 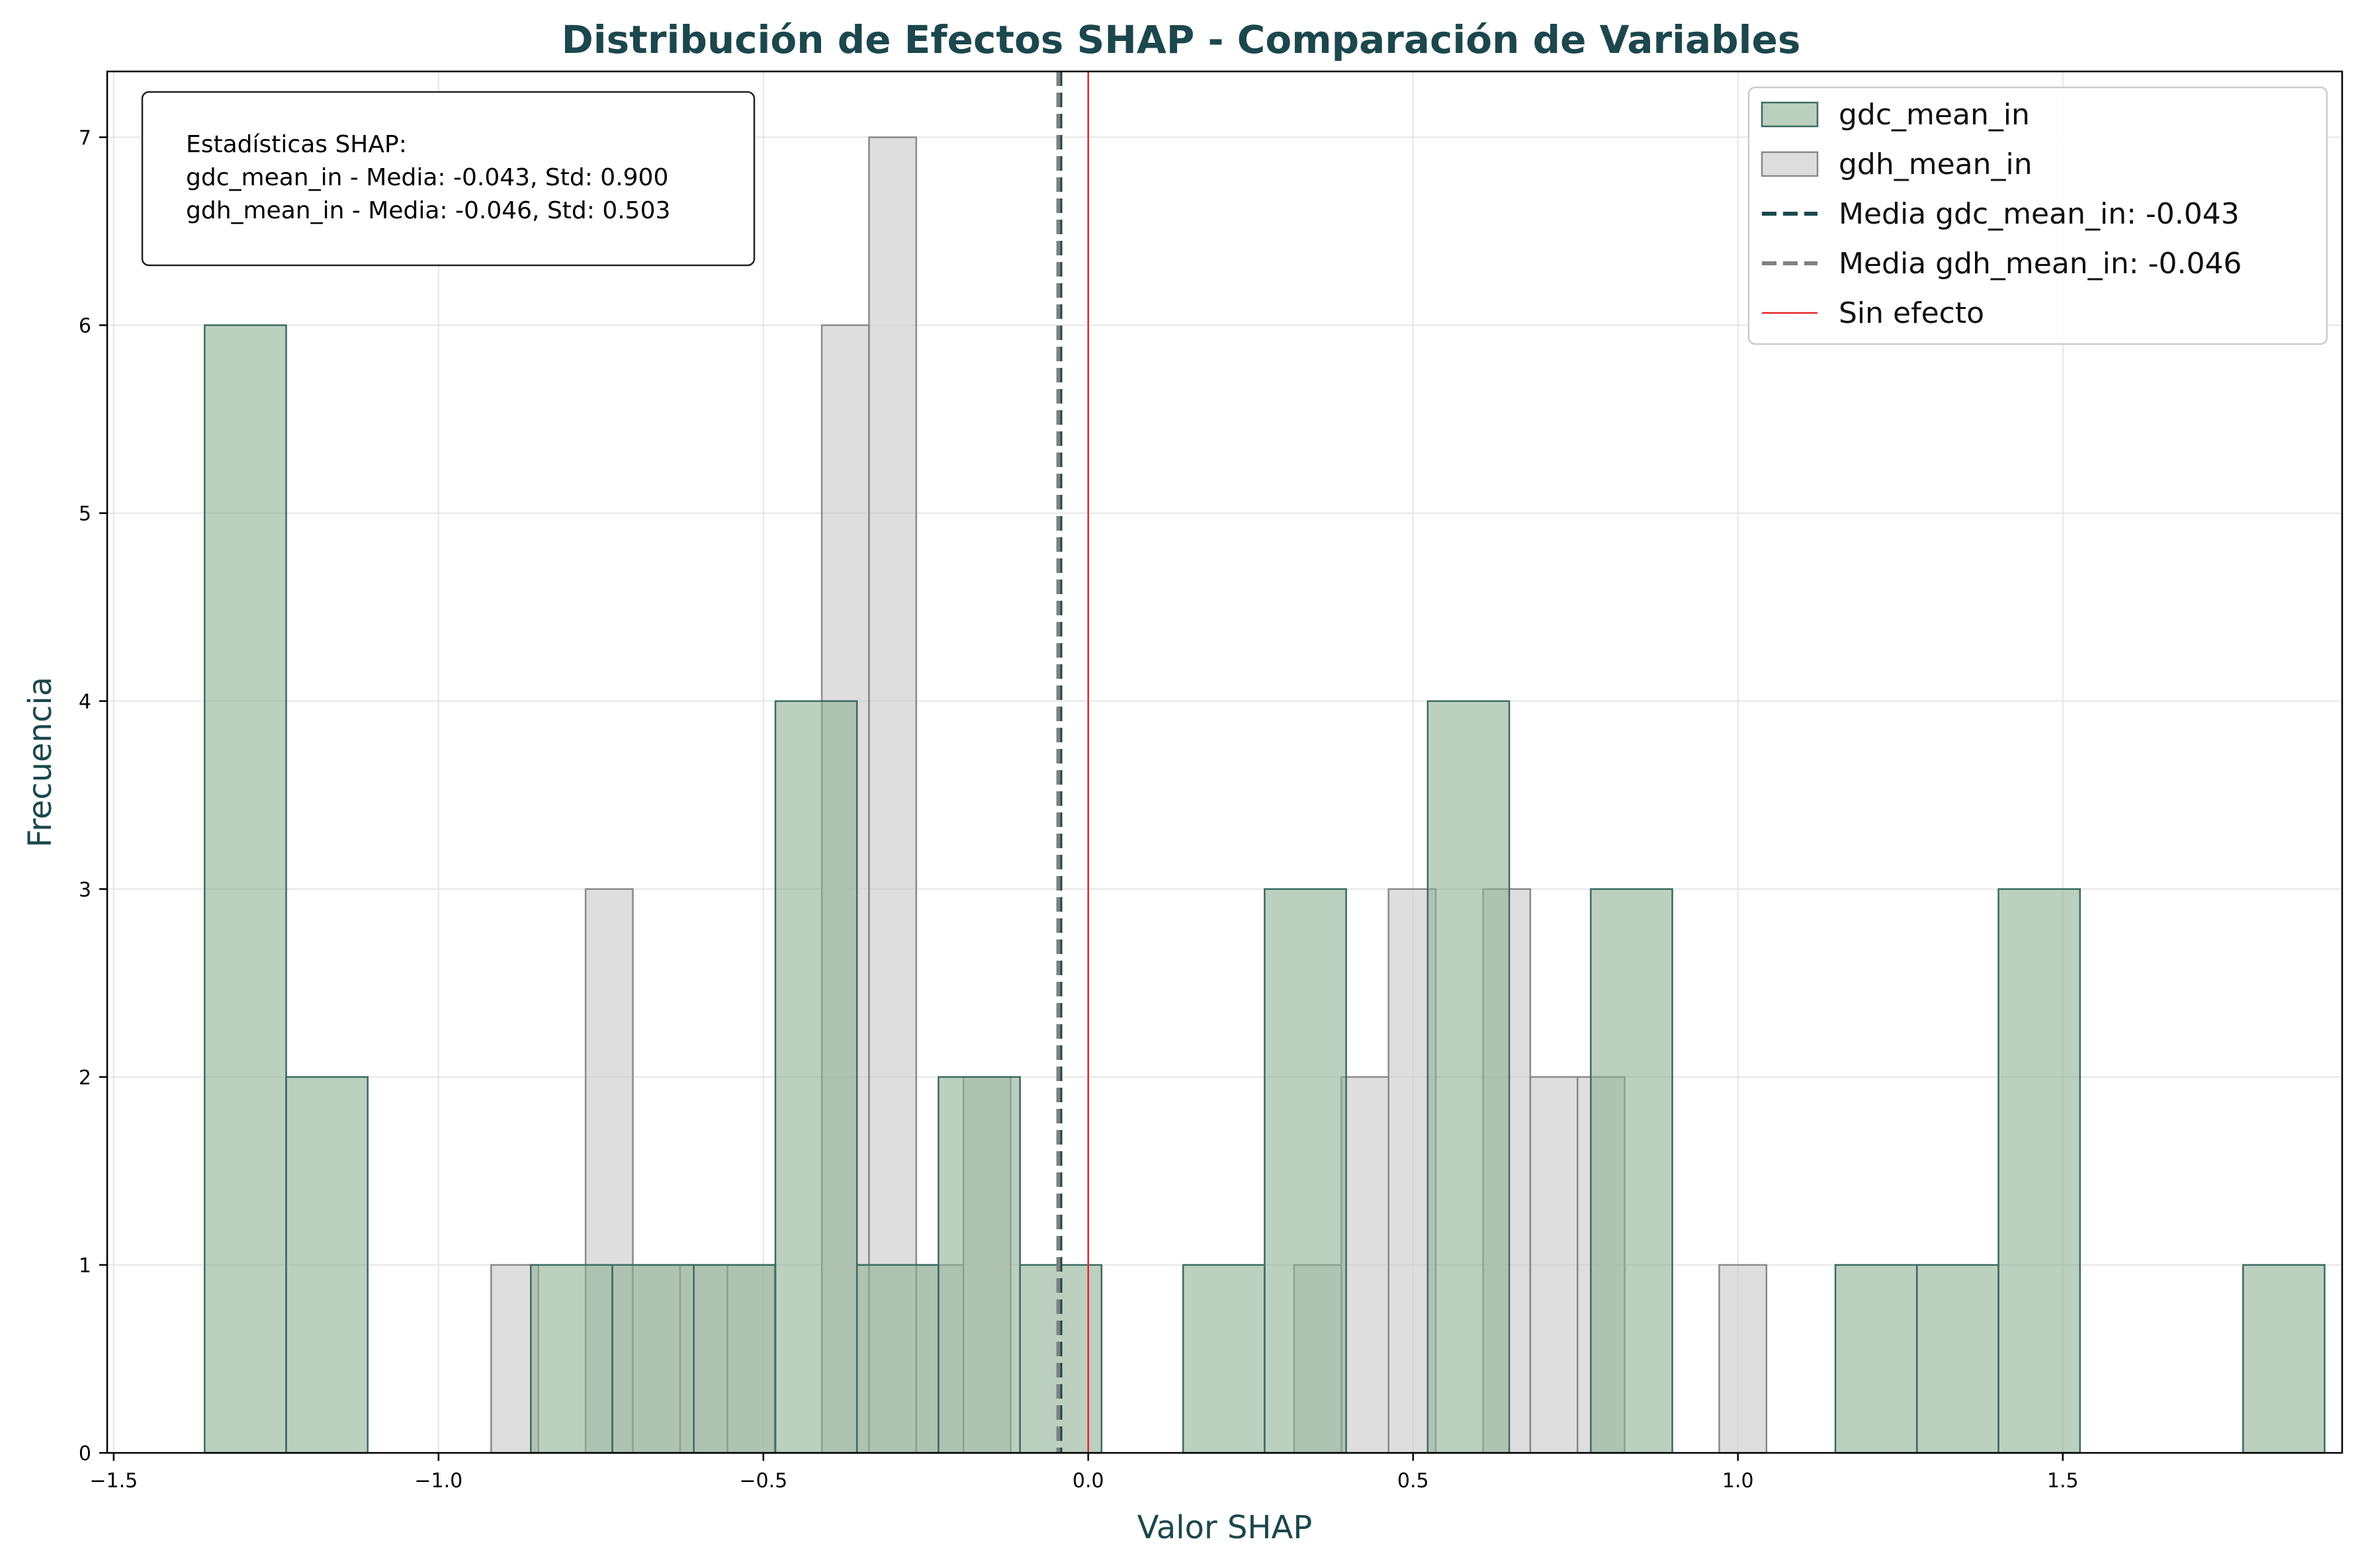 What do you see at coordinates (1934, 115) in the screenshot?
I see `legend-label: gdc_mean_in` at bounding box center [1934, 115].